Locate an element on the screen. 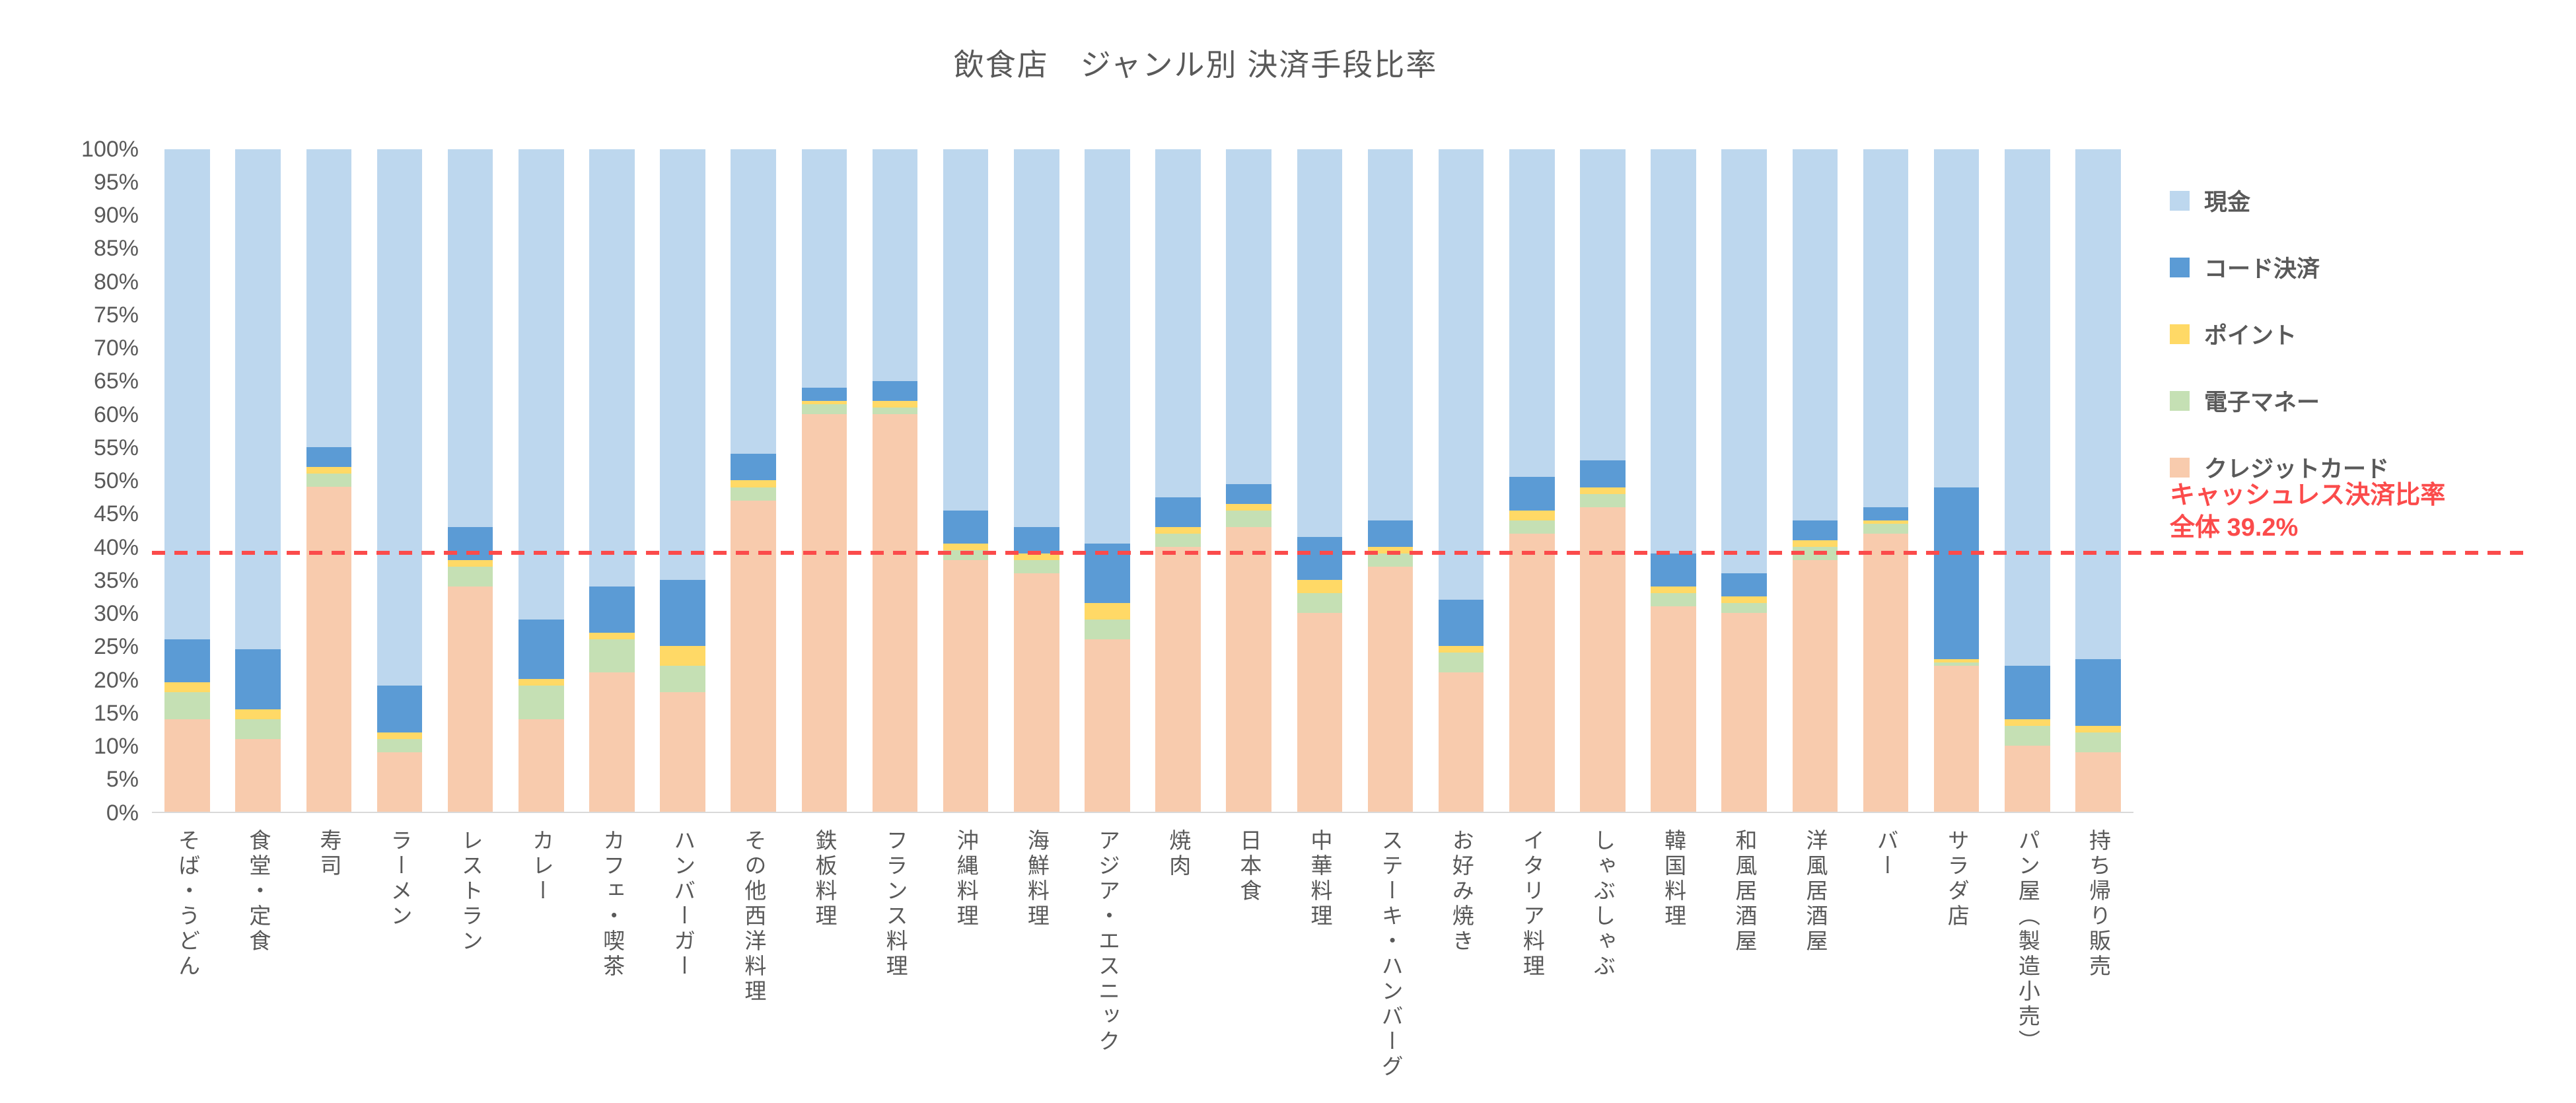 The image size is (2576, 1103). x-axis-category-label: 鉄板料理 is located at coordinates (825, 879).